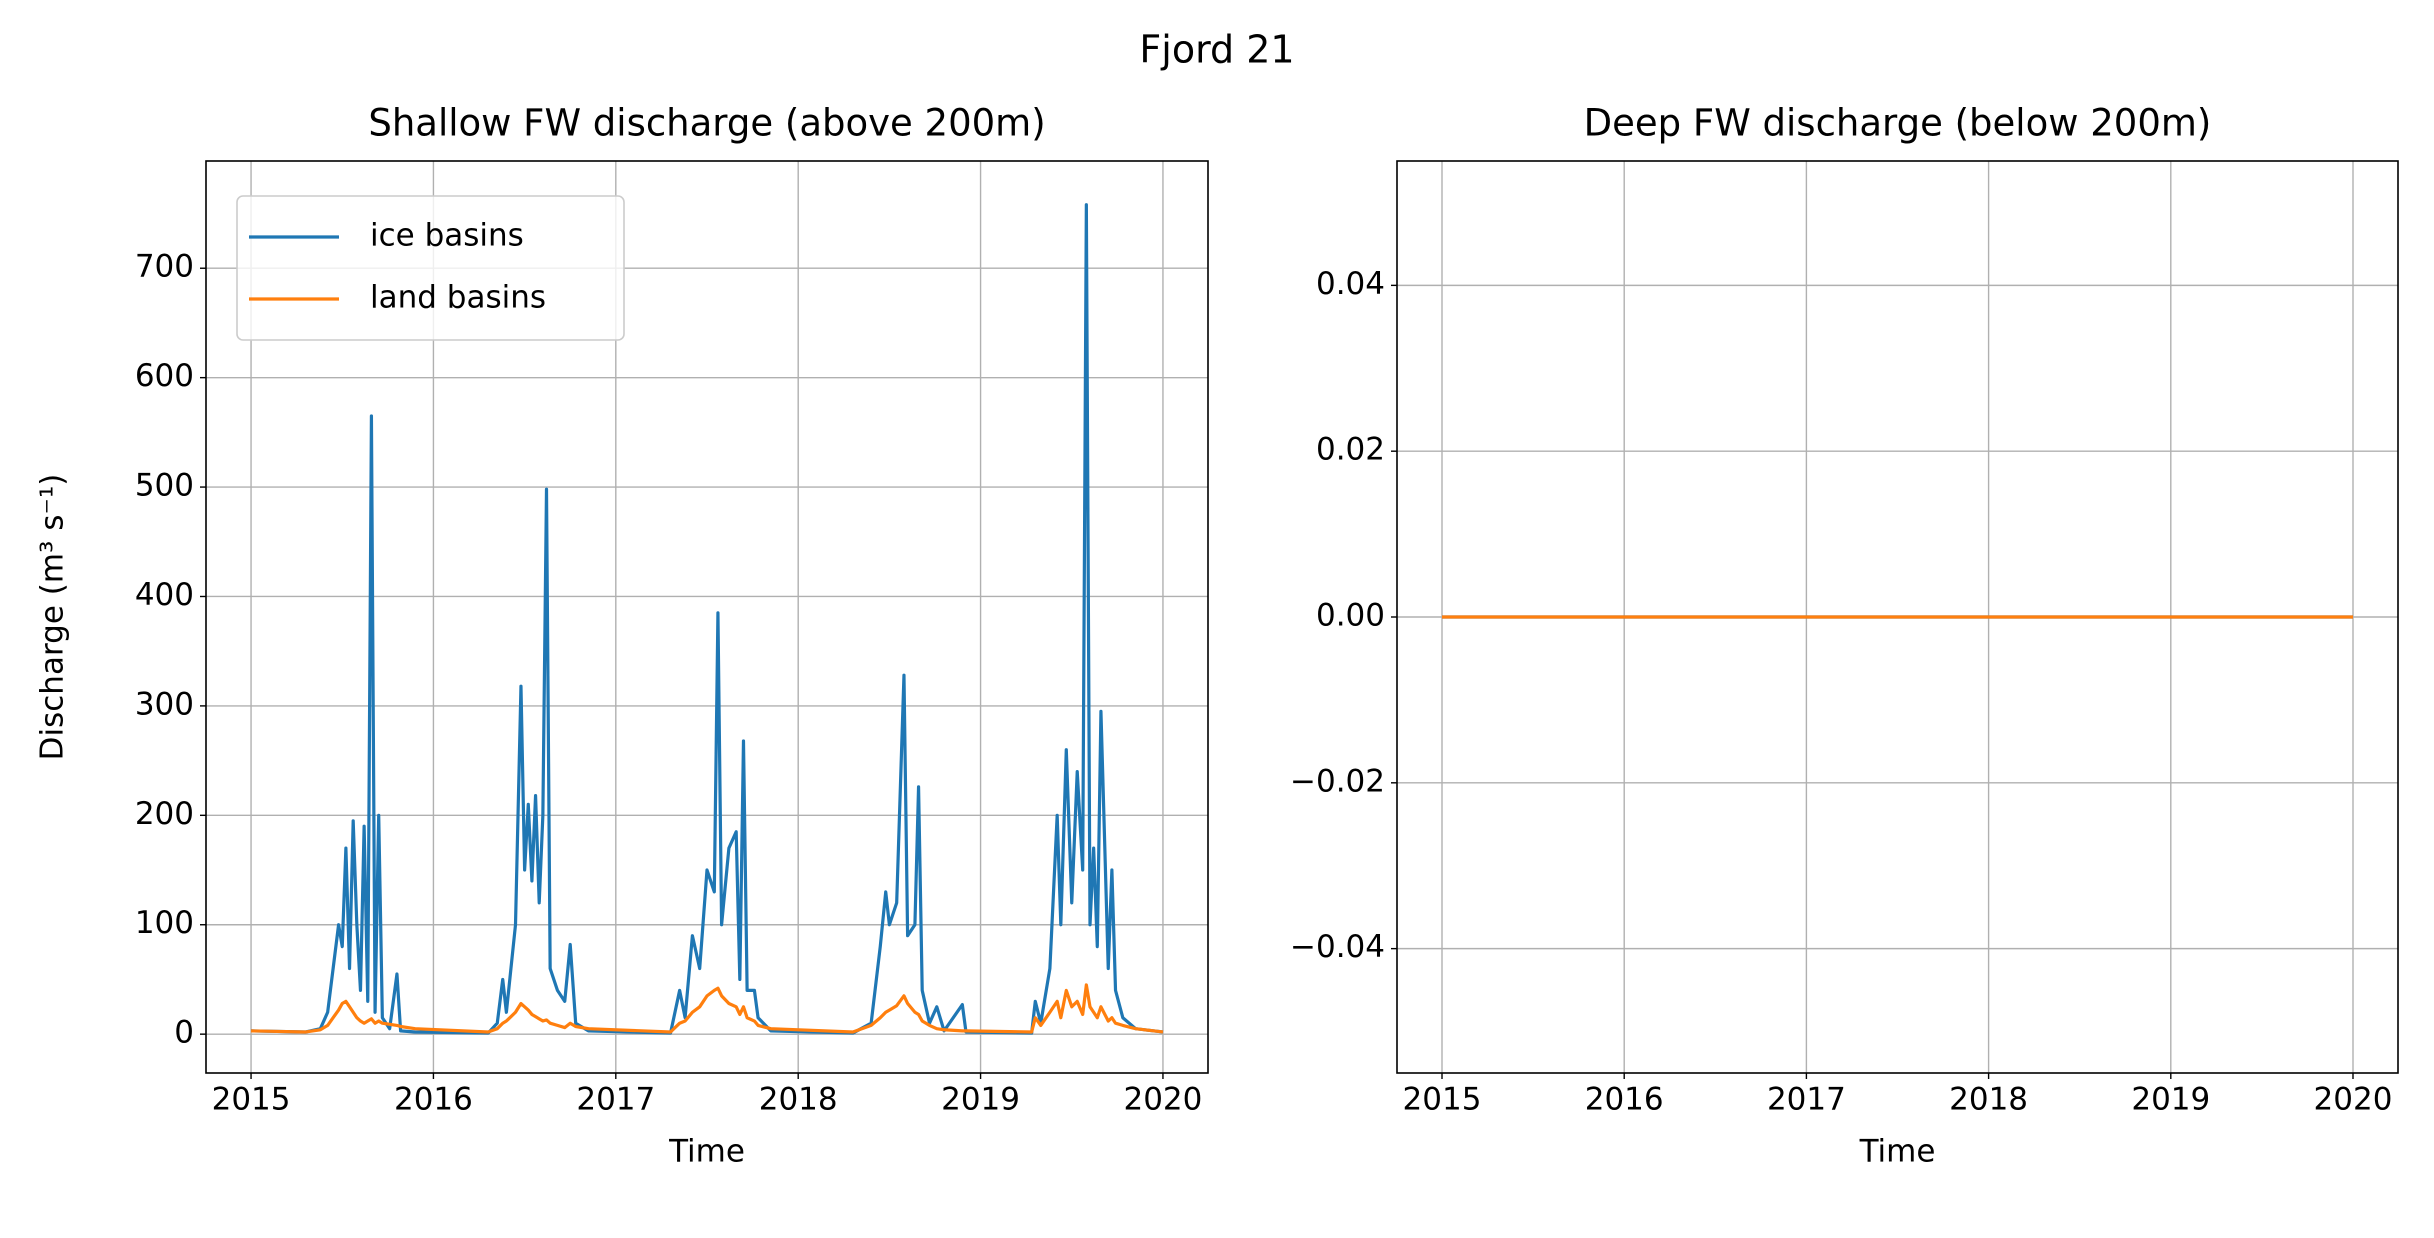 The height and width of the screenshot is (1238, 2434). Describe the element at coordinates (707, 1008) in the screenshot. I see `data-line` at that location.